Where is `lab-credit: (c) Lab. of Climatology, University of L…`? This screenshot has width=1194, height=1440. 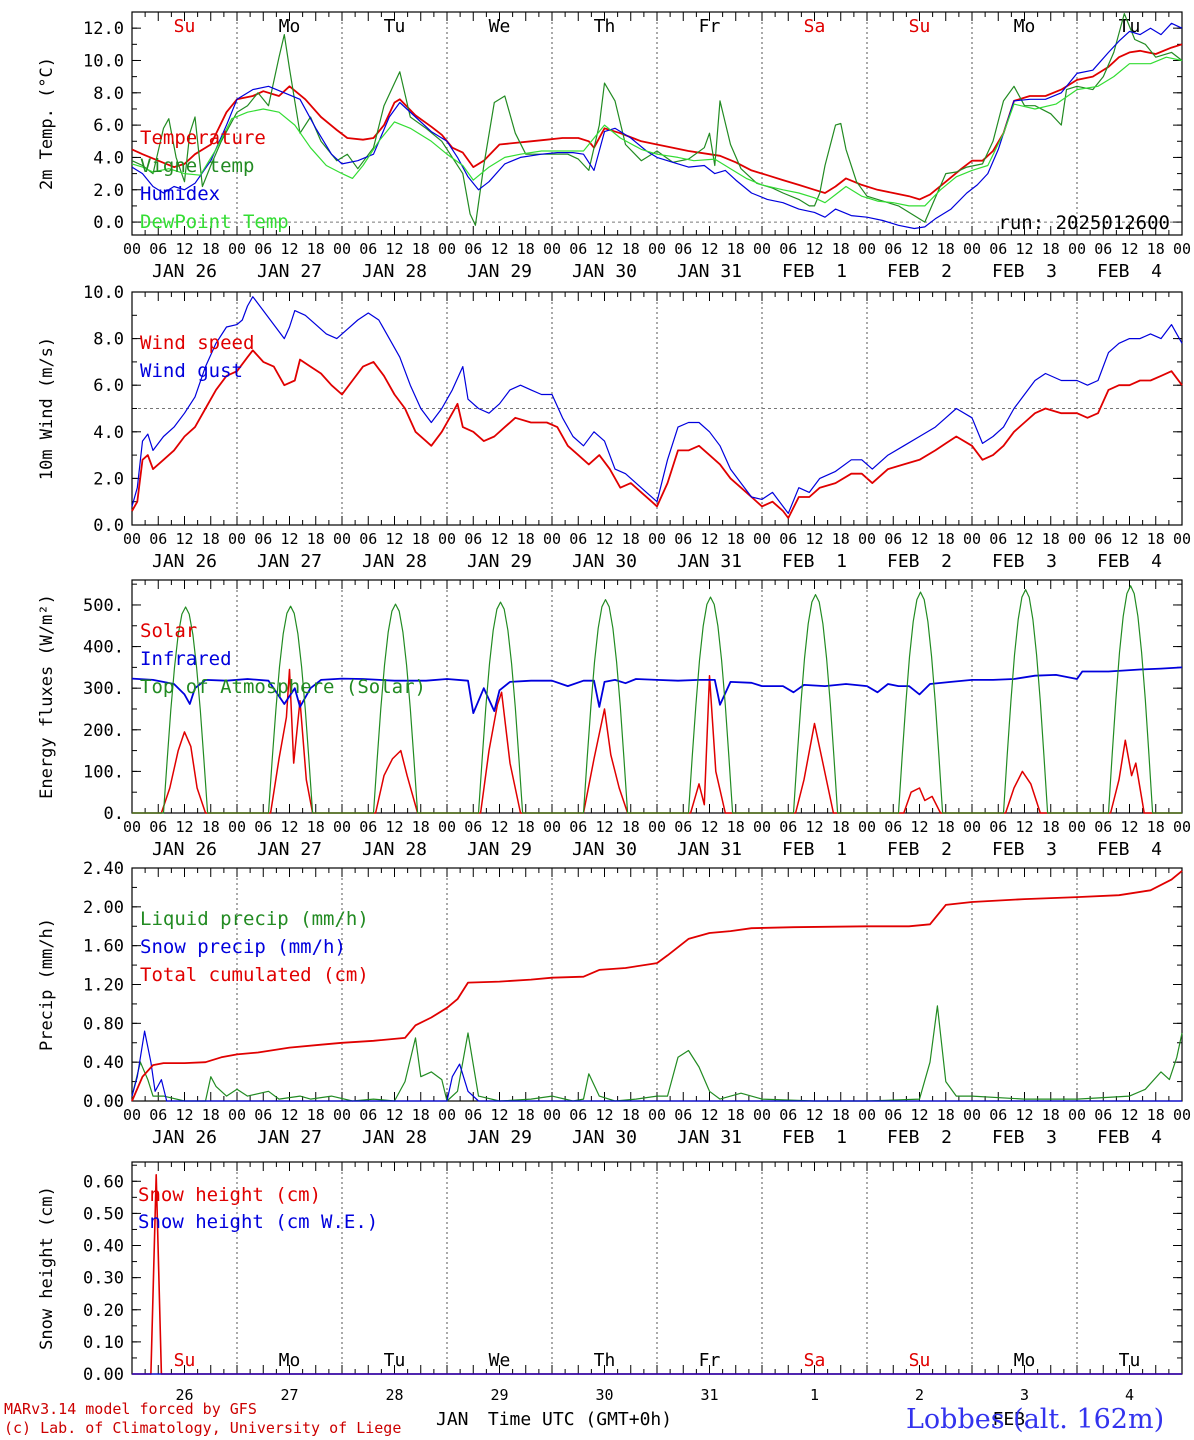
lab-credit: (c) Lab. of Climatology, University of L… is located at coordinates (202, 1428).